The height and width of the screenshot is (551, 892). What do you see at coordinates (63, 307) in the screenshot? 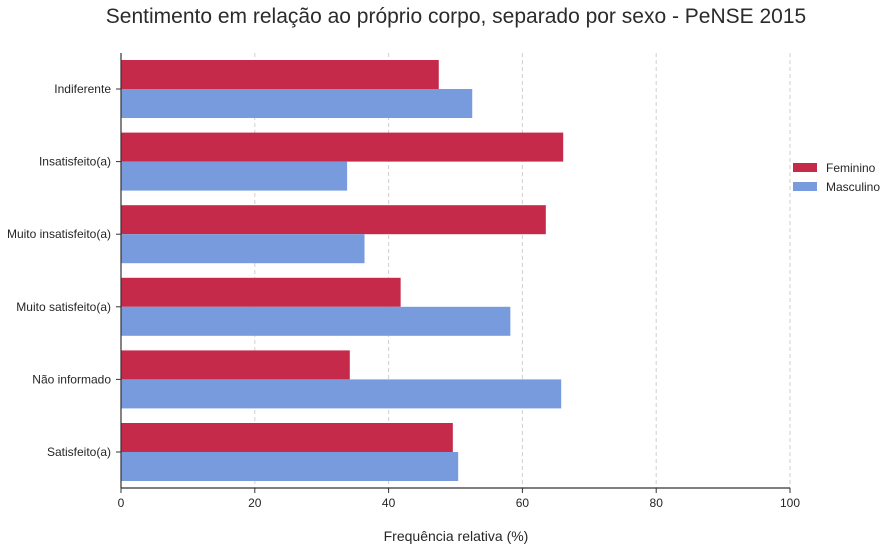
I see `category-label: Muito satisfeito(a)` at bounding box center [63, 307].